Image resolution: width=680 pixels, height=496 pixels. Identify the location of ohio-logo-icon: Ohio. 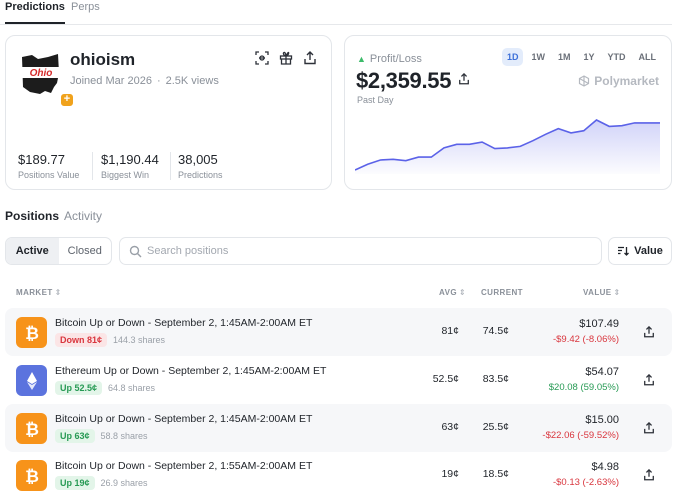
(41, 74).